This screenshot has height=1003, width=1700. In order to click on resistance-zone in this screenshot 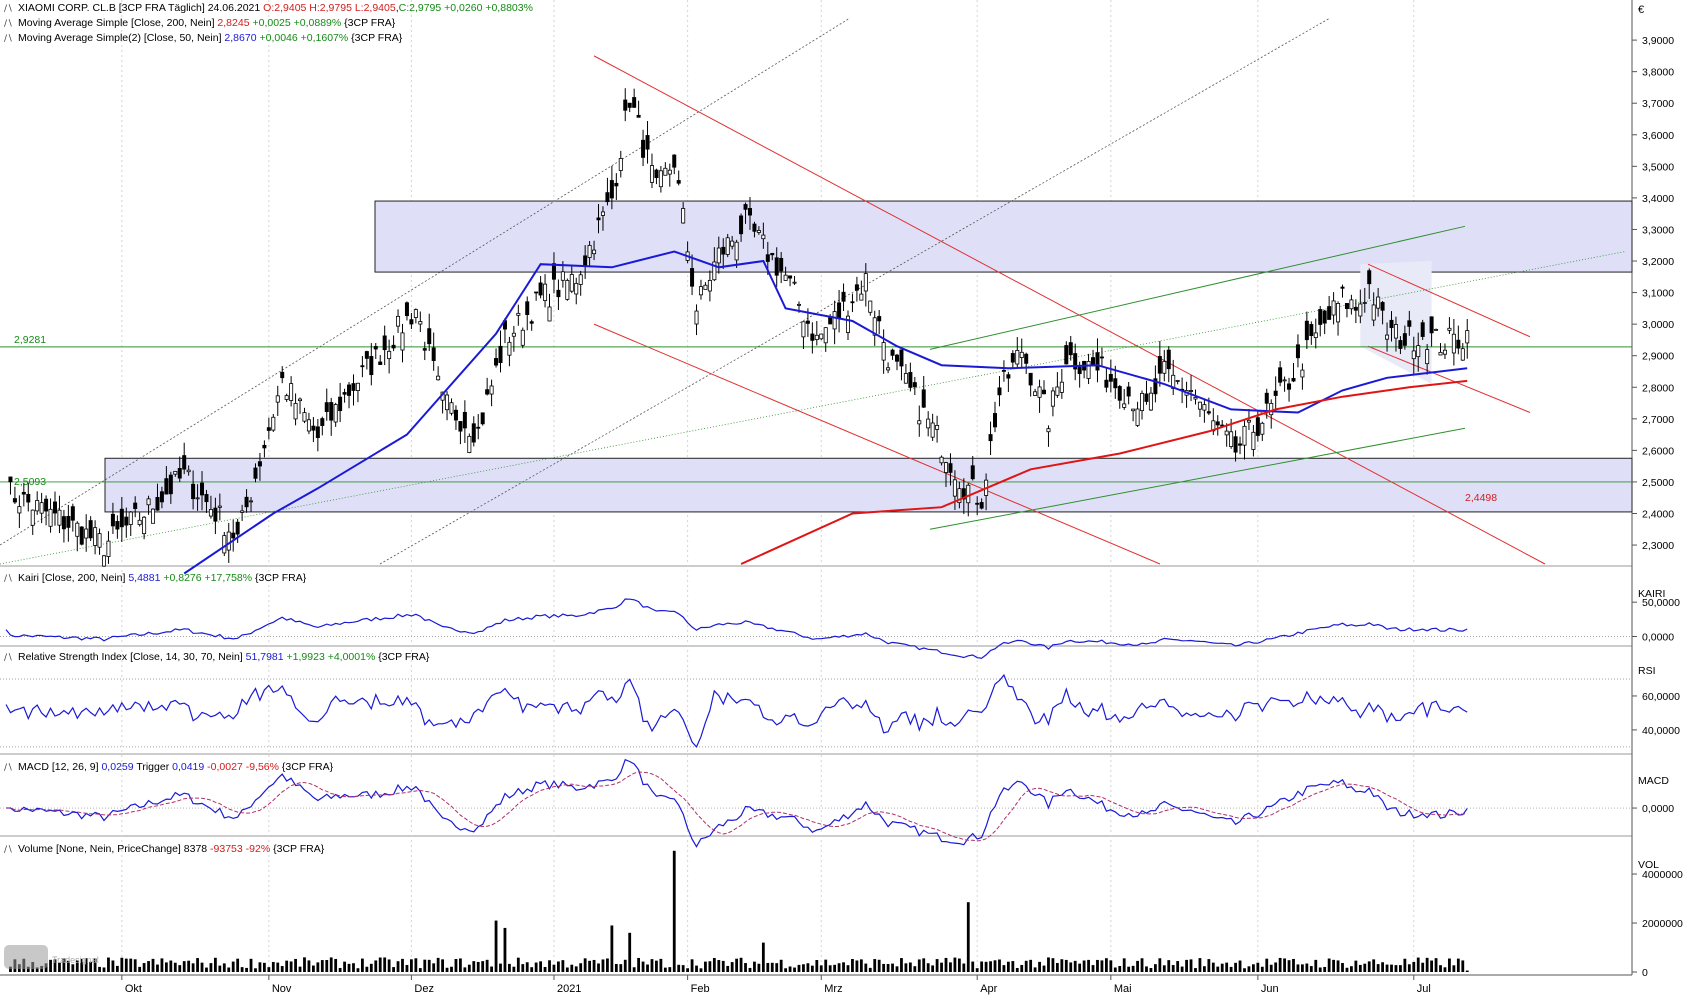, I will do `click(1003, 236)`.